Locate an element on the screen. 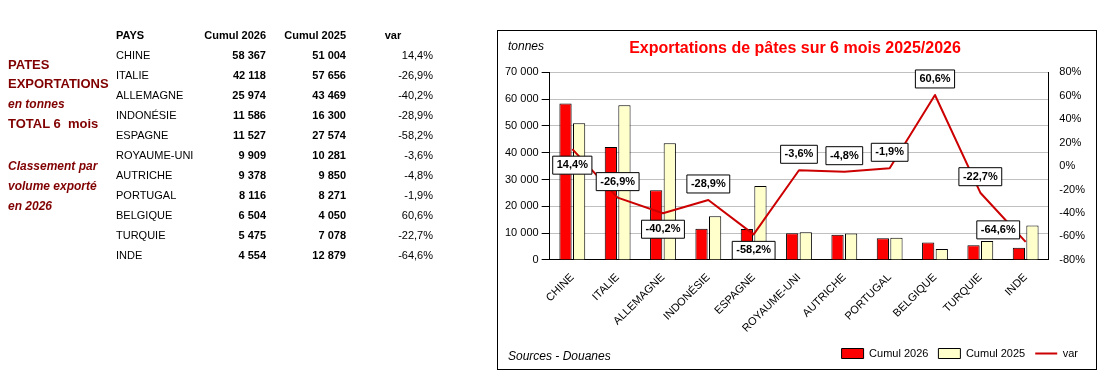 The height and width of the screenshot is (377, 1105). category-label: INDONÉSIE is located at coordinates (146, 115).